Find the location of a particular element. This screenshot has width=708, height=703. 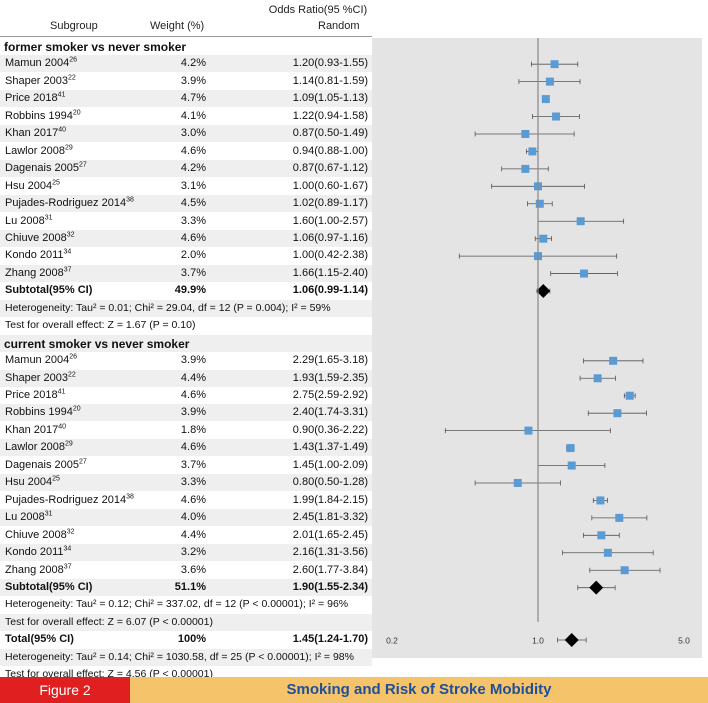

study-weight-text: 3.1% is located at coordinates (193, 185).